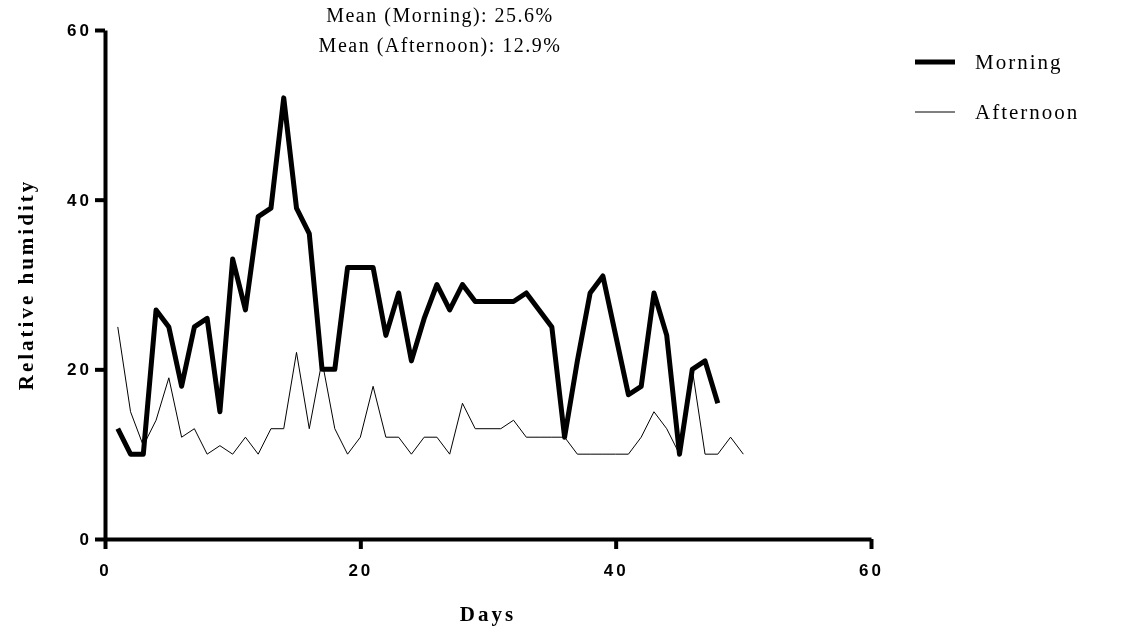 The height and width of the screenshot is (639, 1131). What do you see at coordinates (361, 570) in the screenshot?
I see `x-tick-label: 20` at bounding box center [361, 570].